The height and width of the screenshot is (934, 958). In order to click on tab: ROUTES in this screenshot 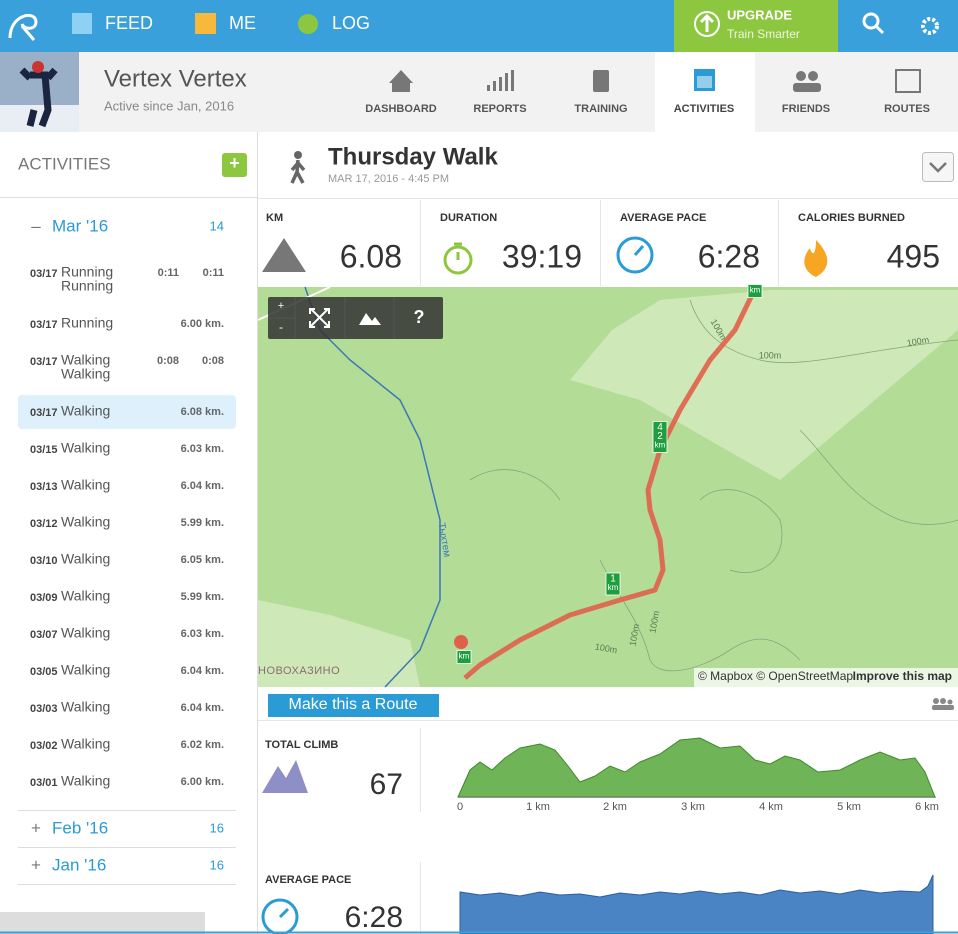, I will do `click(907, 109)`.